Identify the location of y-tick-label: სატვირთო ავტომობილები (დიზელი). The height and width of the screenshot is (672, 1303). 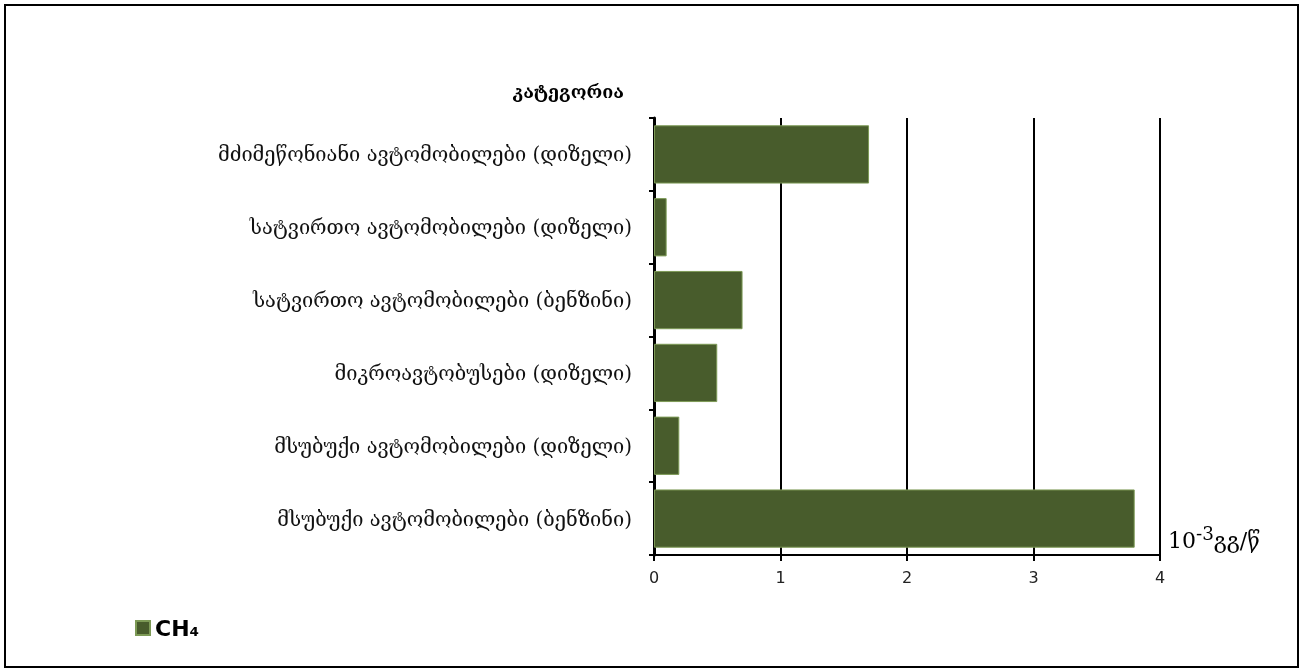
(440, 227).